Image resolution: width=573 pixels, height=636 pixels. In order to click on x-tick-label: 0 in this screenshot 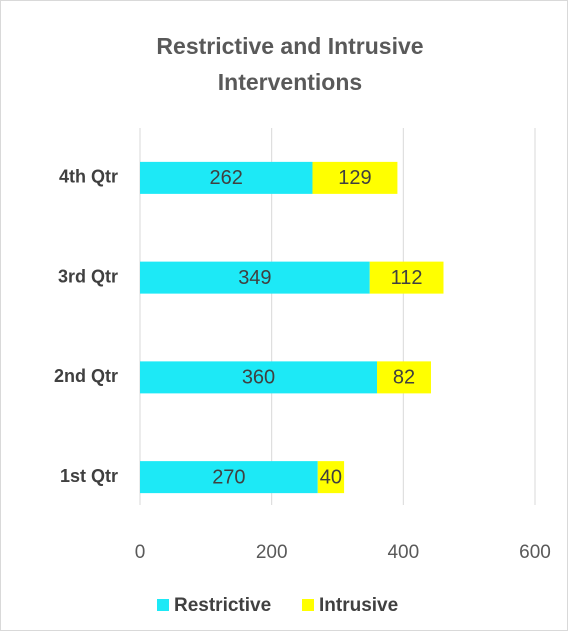, I will do `click(140, 552)`.